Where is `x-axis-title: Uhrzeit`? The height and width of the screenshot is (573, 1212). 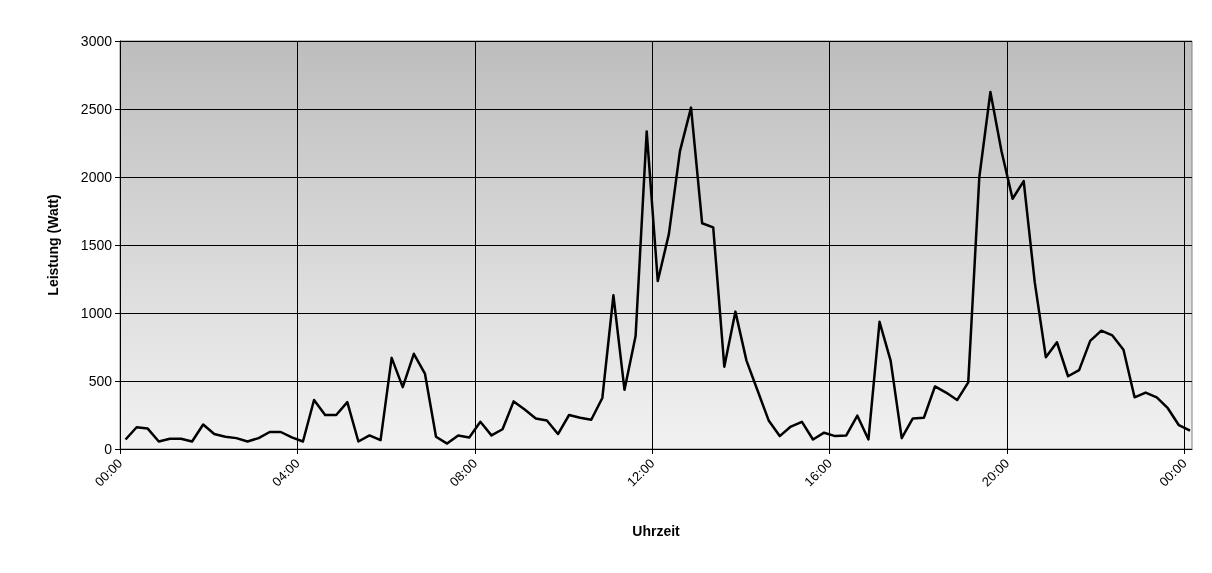 x-axis-title: Uhrzeit is located at coordinates (656, 531).